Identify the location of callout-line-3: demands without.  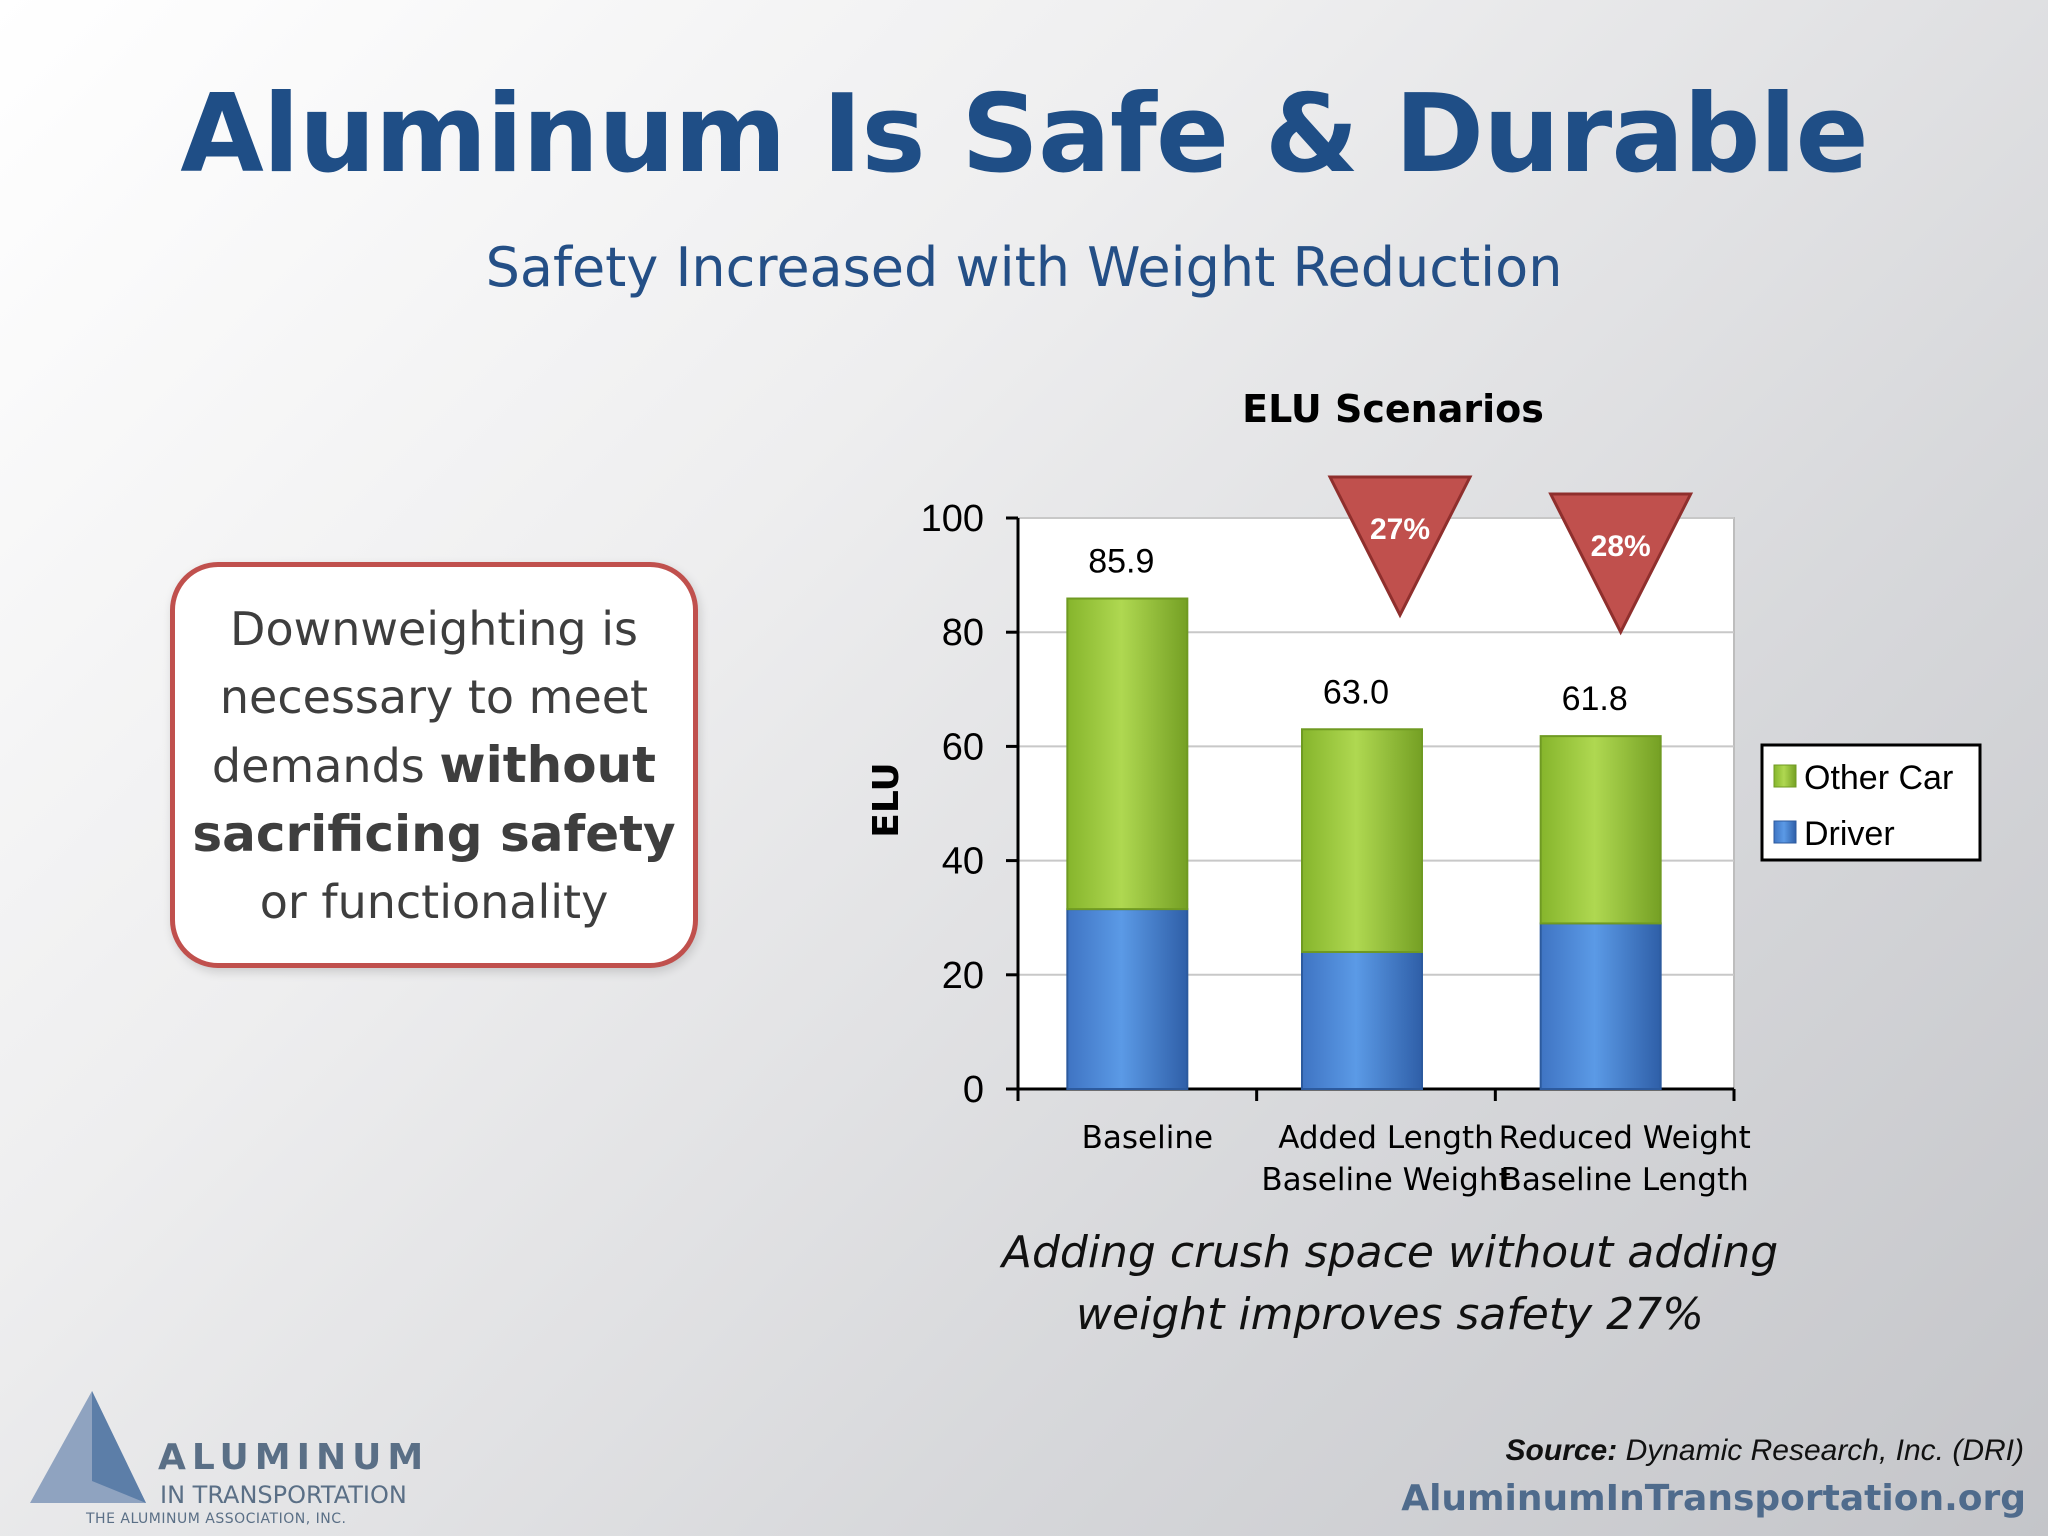
(434, 765).